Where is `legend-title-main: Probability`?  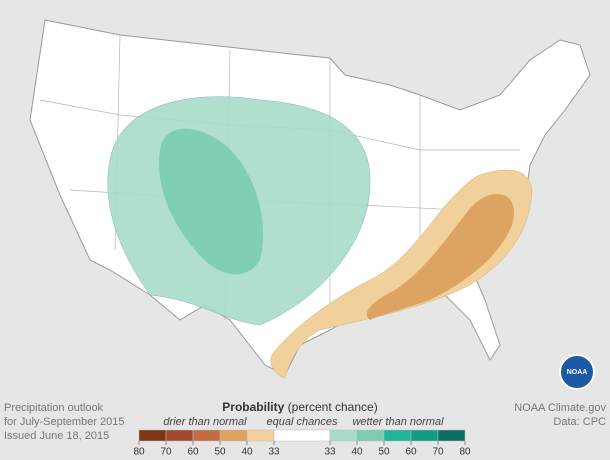
legend-title-main: Probability is located at coordinates (253, 407).